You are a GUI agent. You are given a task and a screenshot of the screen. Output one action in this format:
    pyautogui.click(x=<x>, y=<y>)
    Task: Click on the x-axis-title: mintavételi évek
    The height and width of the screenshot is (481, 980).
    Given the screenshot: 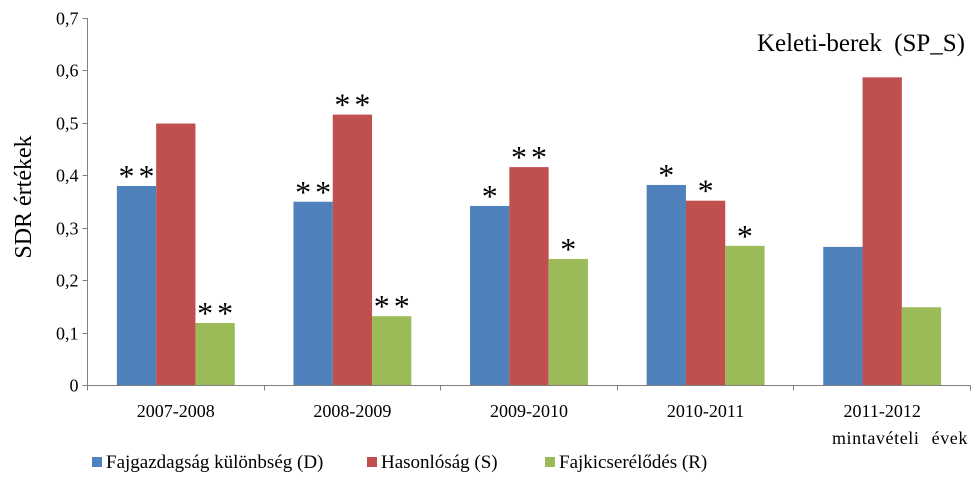 What is the action you would take?
    pyautogui.click(x=900, y=438)
    